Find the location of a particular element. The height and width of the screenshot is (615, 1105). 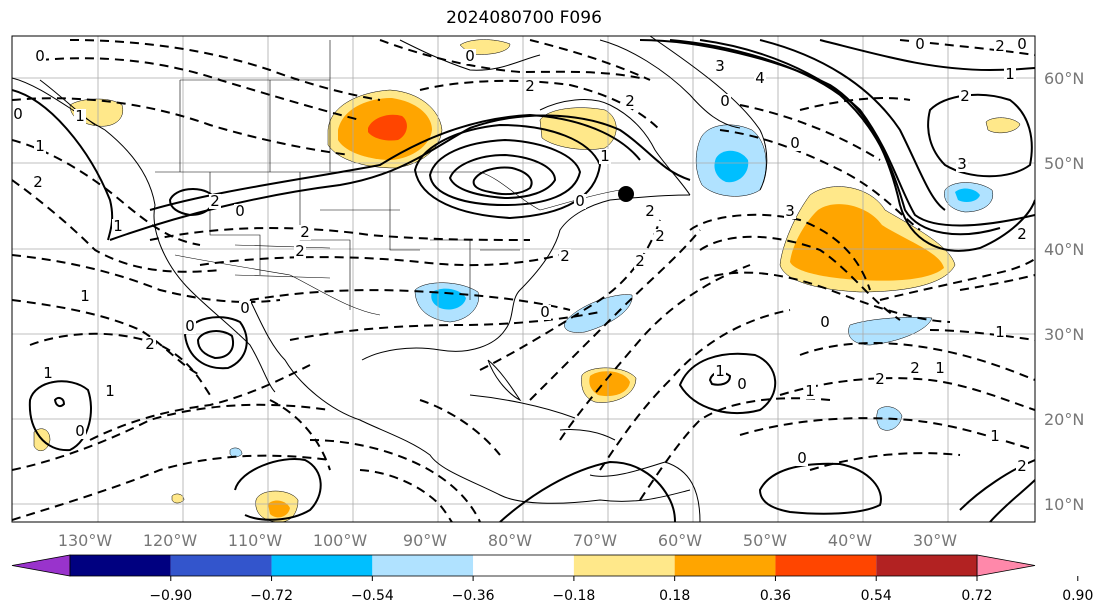

lon-label: 50°W is located at coordinates (765, 540).